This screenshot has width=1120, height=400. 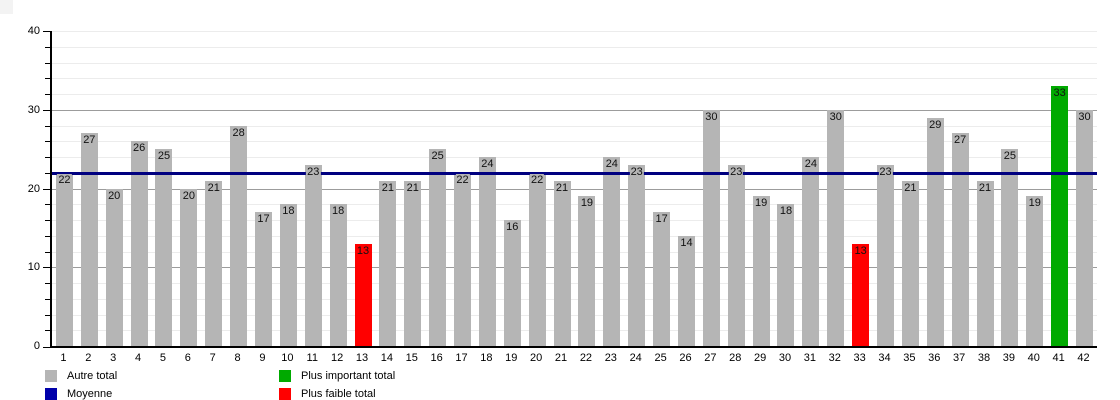 What do you see at coordinates (959, 358) in the screenshot?
I see `x-axis-label-37: 37` at bounding box center [959, 358].